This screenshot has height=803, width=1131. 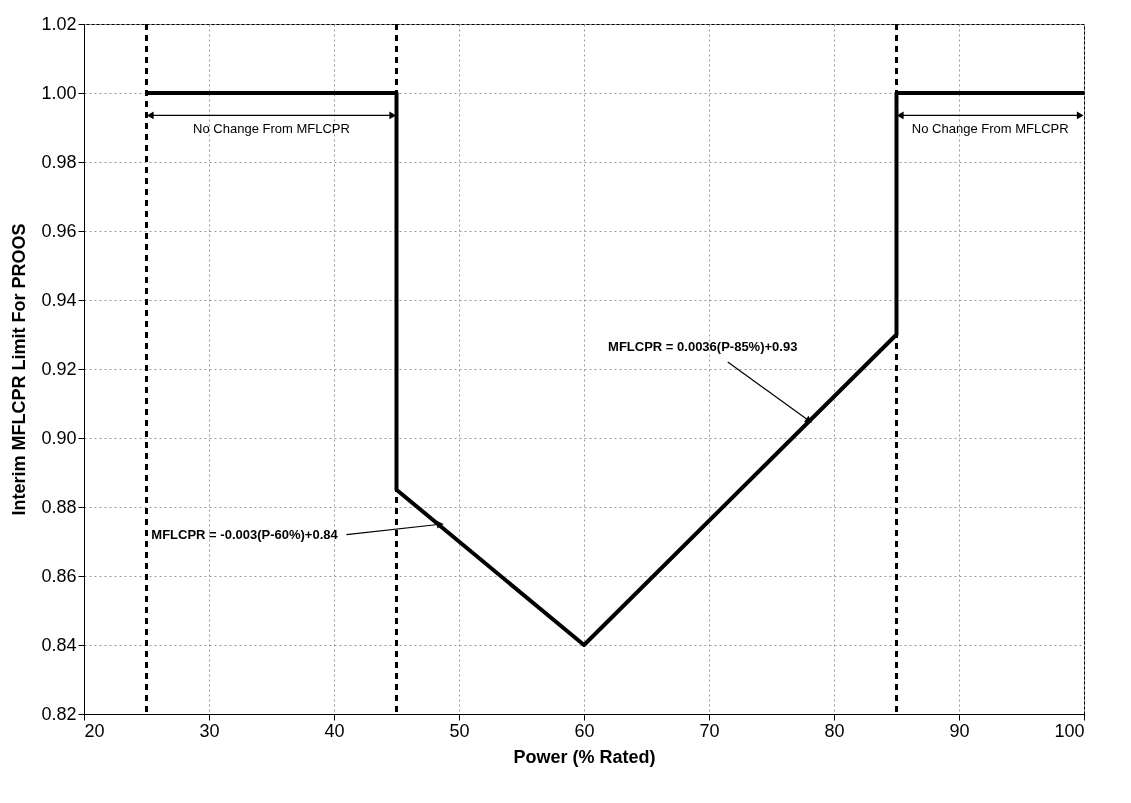 What do you see at coordinates (59, 713) in the screenshot?
I see `y-tick-label: 0.82` at bounding box center [59, 713].